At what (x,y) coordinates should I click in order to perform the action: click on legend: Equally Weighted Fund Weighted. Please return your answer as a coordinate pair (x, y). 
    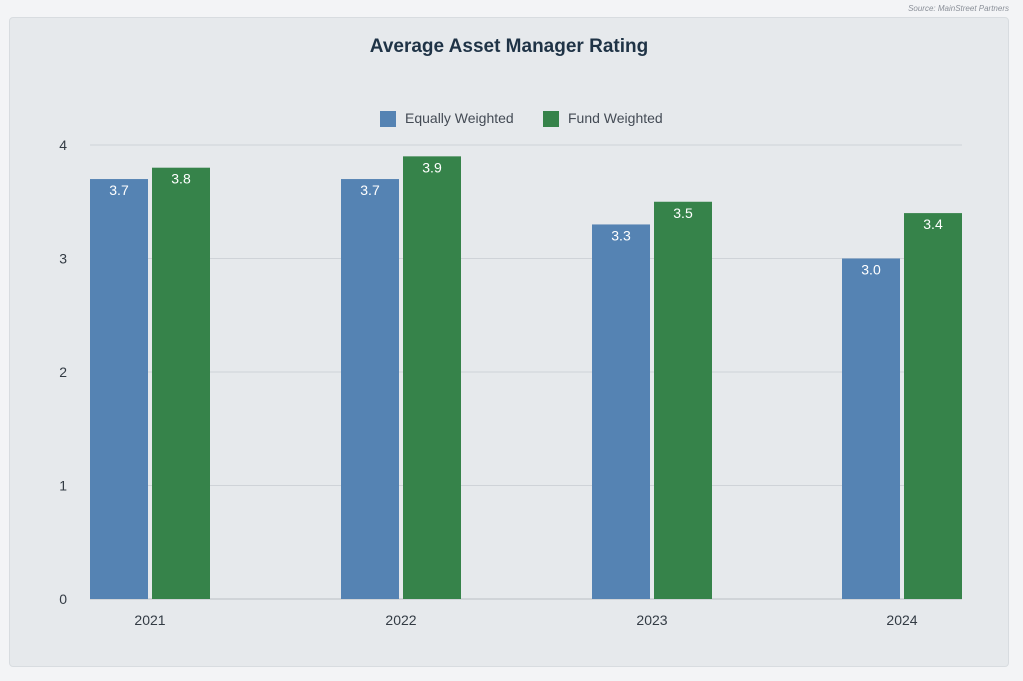
    Looking at the image, I should click on (521, 118).